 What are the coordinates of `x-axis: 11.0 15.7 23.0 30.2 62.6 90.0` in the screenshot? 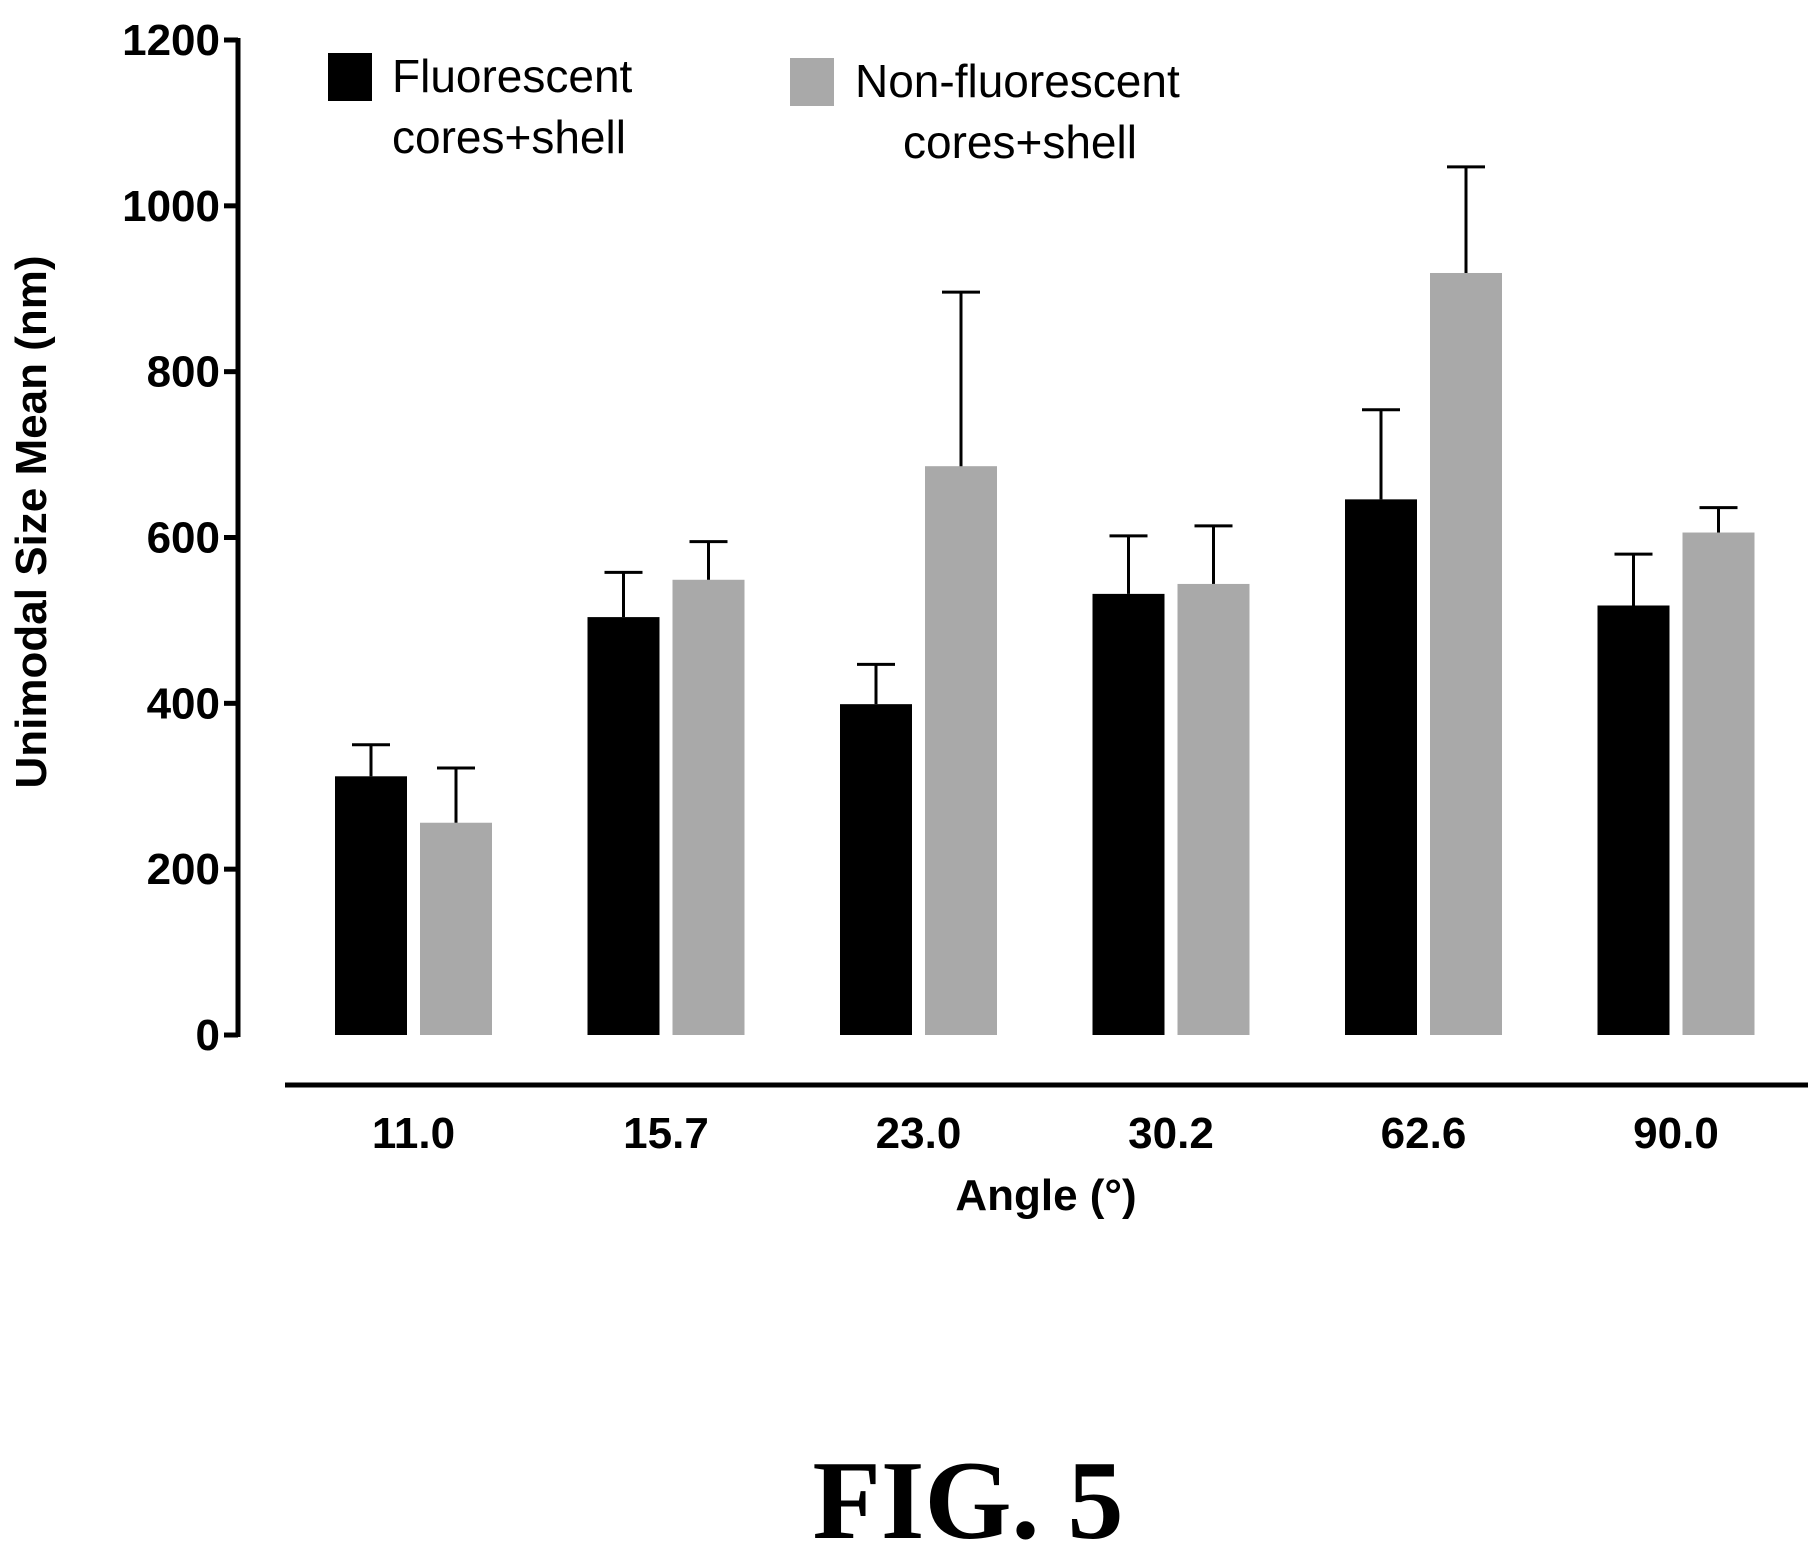 It's located at (1046, 1120).